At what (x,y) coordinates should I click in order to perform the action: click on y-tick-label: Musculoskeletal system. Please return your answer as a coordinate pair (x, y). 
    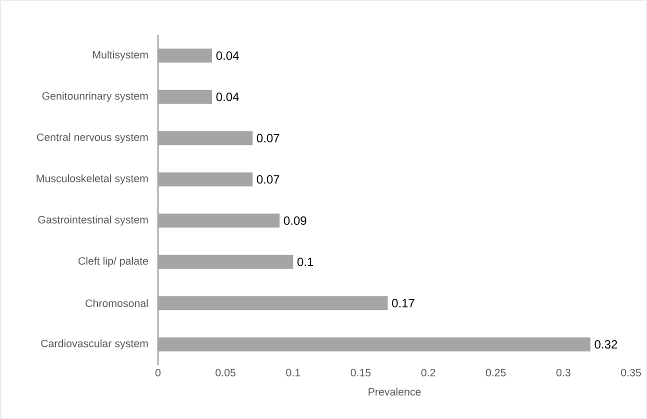
    Looking at the image, I should click on (92, 179).